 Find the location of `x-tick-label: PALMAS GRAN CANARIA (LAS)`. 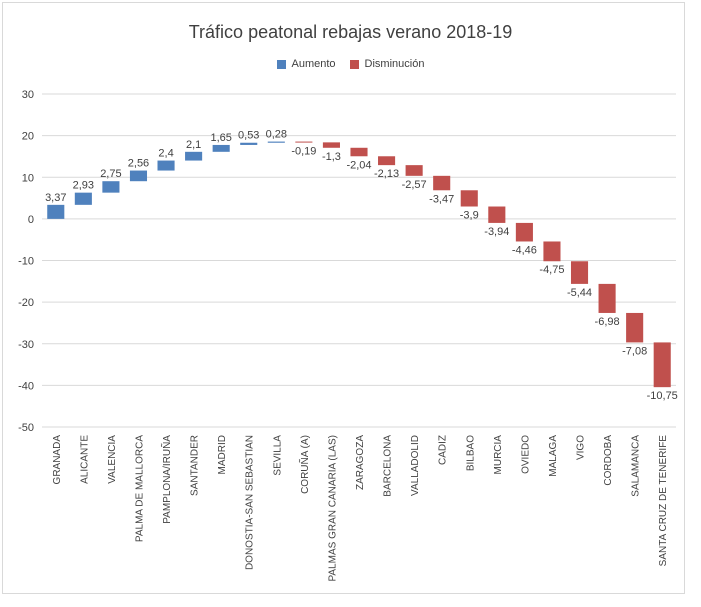

x-tick-label: PALMAS GRAN CANARIA (LAS) is located at coordinates (332, 508).